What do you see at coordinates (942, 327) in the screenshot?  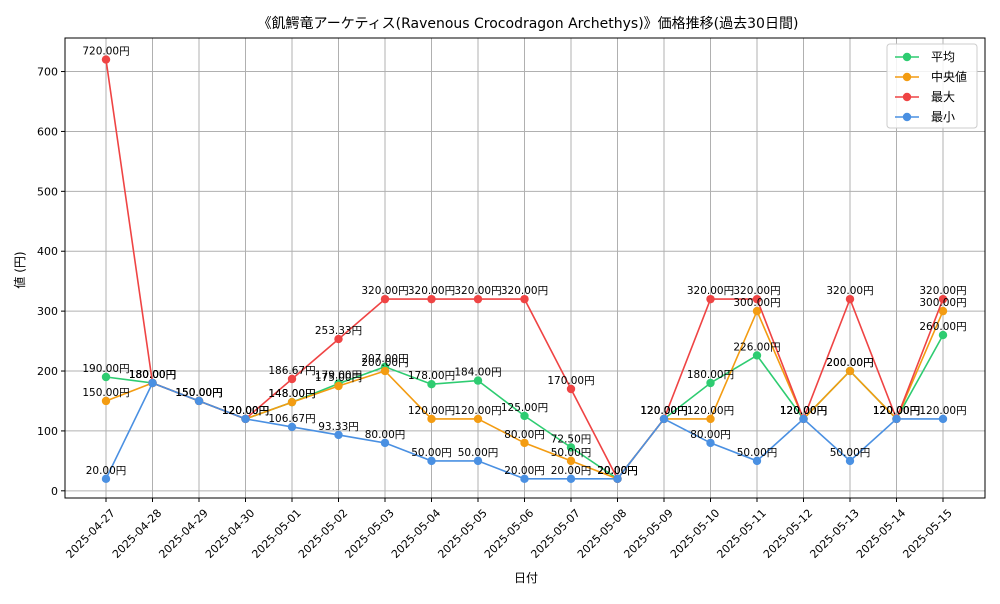 I see `data-label: 260.00円` at bounding box center [942, 327].